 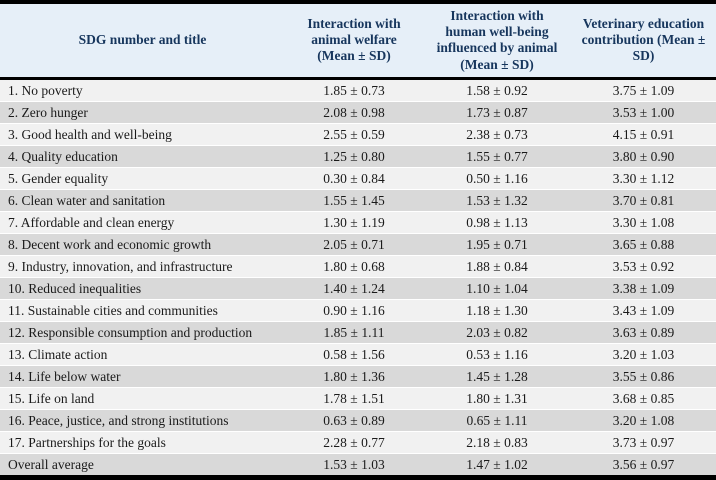 What do you see at coordinates (45, 90) in the screenshot?
I see `row-title-cell: 1. No poverty` at bounding box center [45, 90].